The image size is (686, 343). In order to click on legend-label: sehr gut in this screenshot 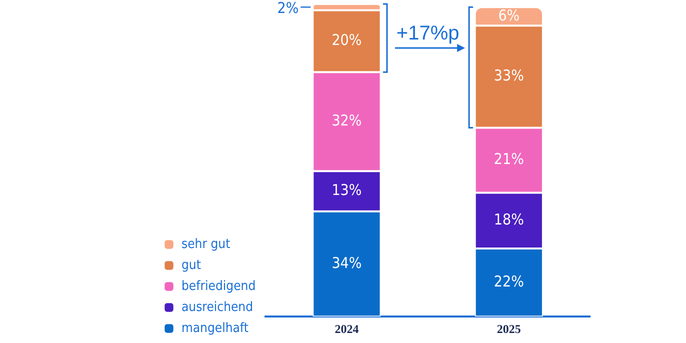, I will do `click(206, 244)`.